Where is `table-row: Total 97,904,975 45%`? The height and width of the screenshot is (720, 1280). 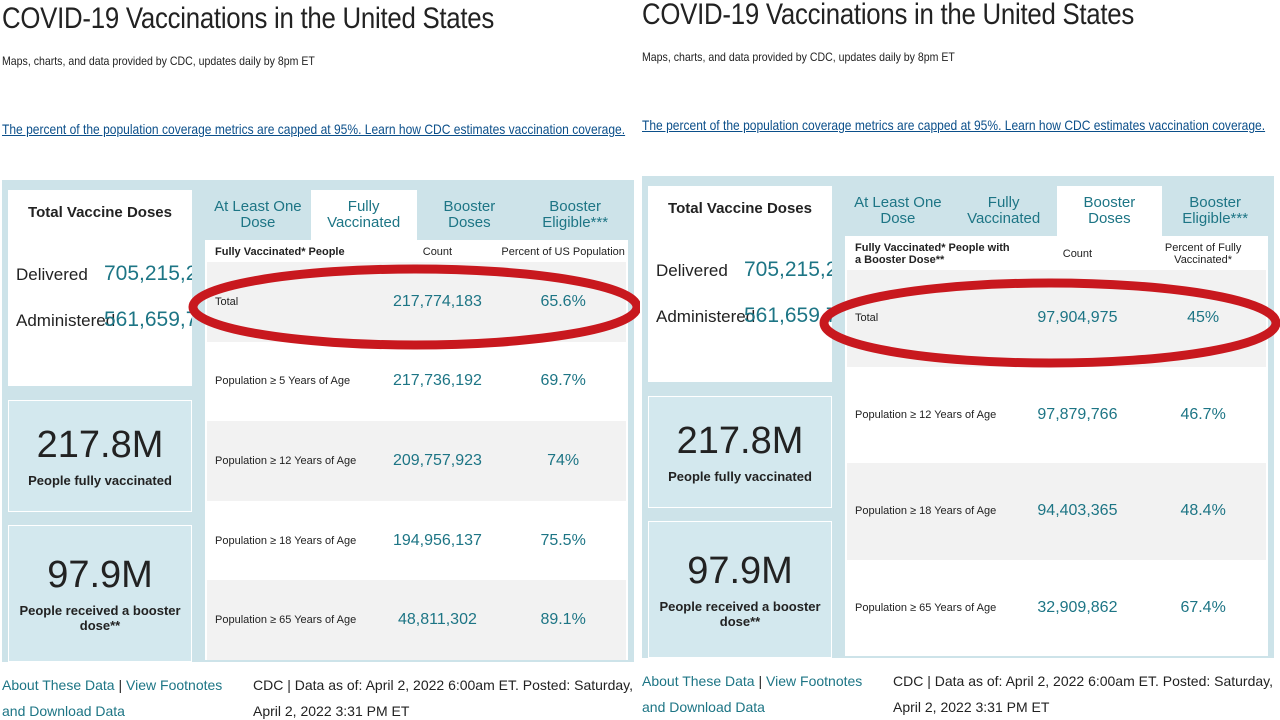 table-row: Total 97,904,975 45% is located at coordinates (1056, 318).